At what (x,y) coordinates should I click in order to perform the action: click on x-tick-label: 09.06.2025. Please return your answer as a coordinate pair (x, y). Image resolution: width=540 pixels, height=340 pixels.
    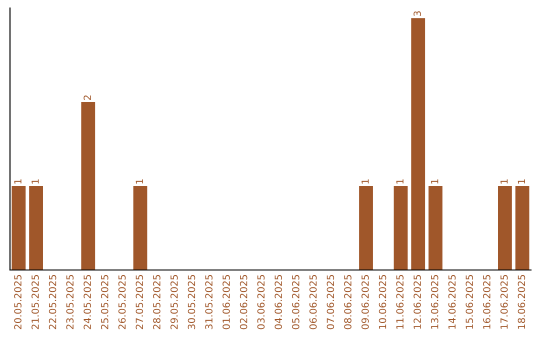
    Looking at the image, I should click on (365, 302).